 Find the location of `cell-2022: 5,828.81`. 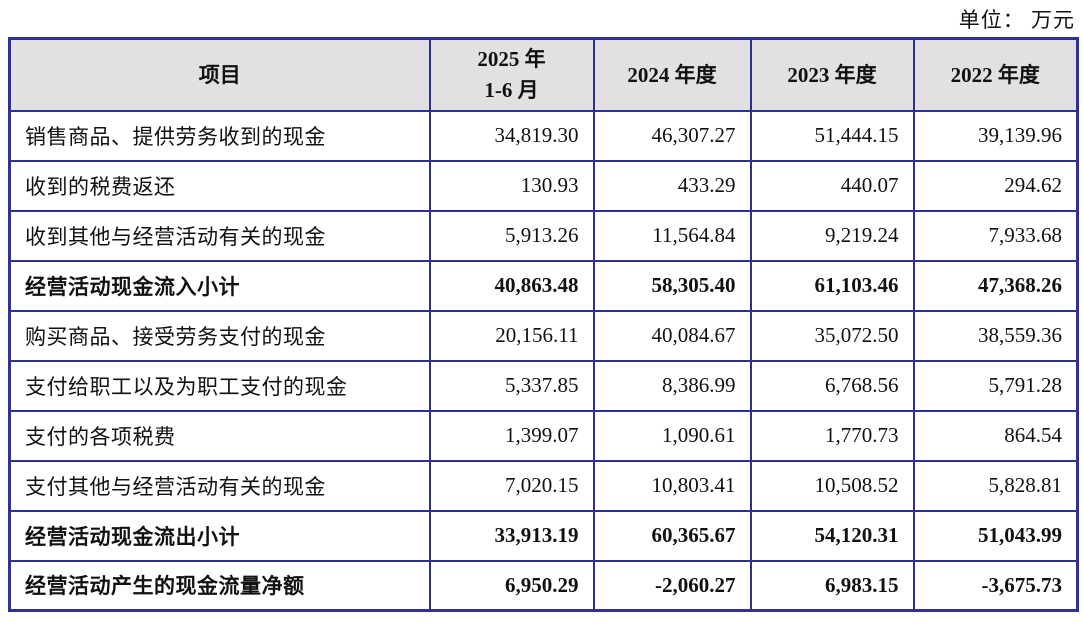

cell-2022: 5,828.81 is located at coordinates (995, 485).